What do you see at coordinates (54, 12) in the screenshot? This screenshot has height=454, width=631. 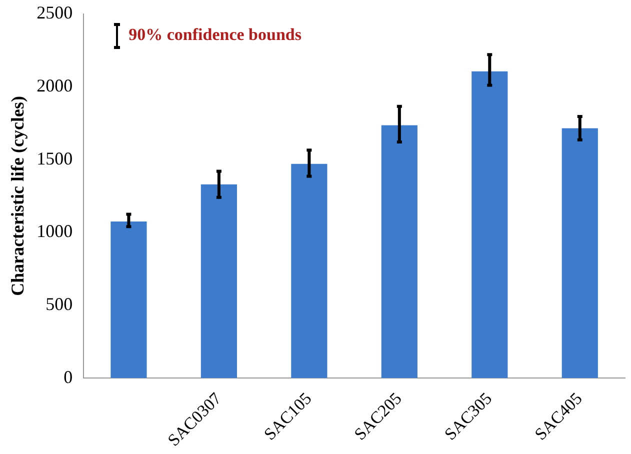 I see `y-tick-label: 2500` at bounding box center [54, 12].